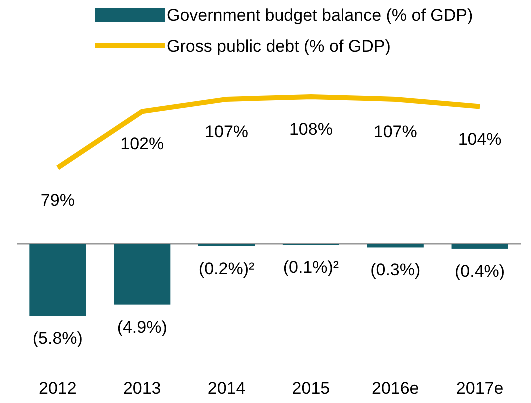  What do you see at coordinates (226, 268) in the screenshot?
I see `data-label: (0.2%)²` at bounding box center [226, 268].